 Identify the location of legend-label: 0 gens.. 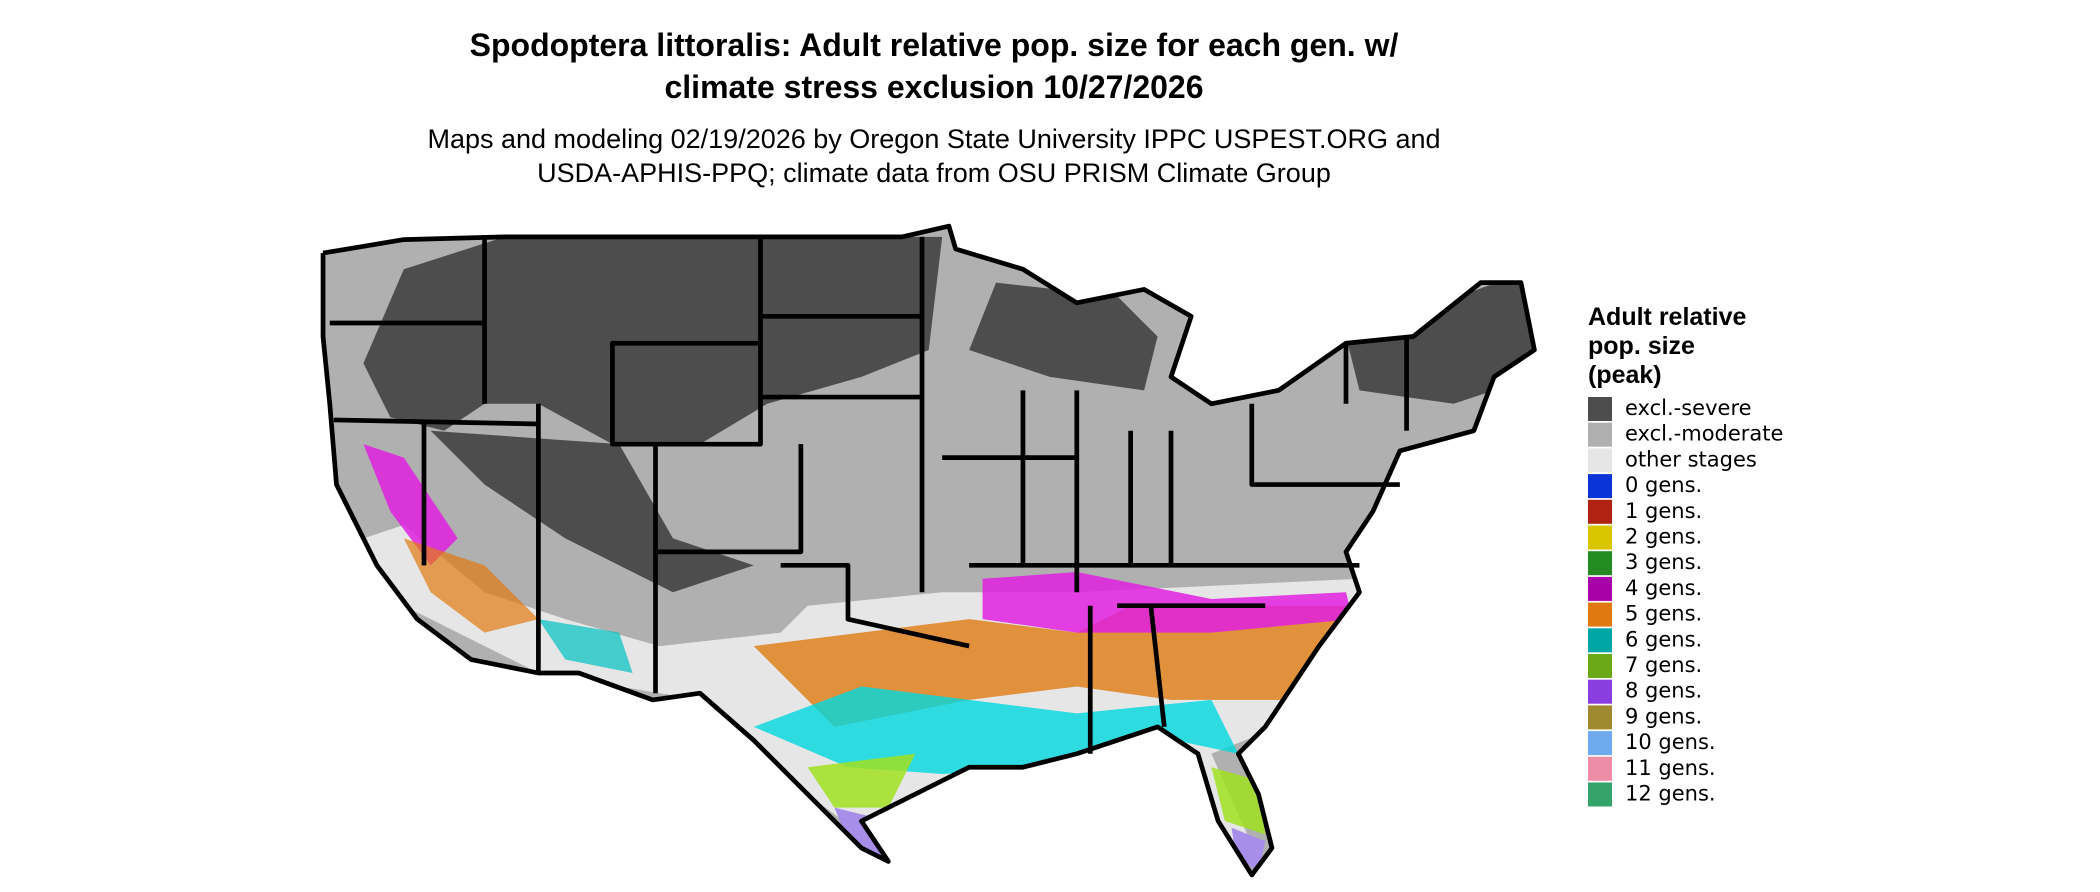
(1663, 485).